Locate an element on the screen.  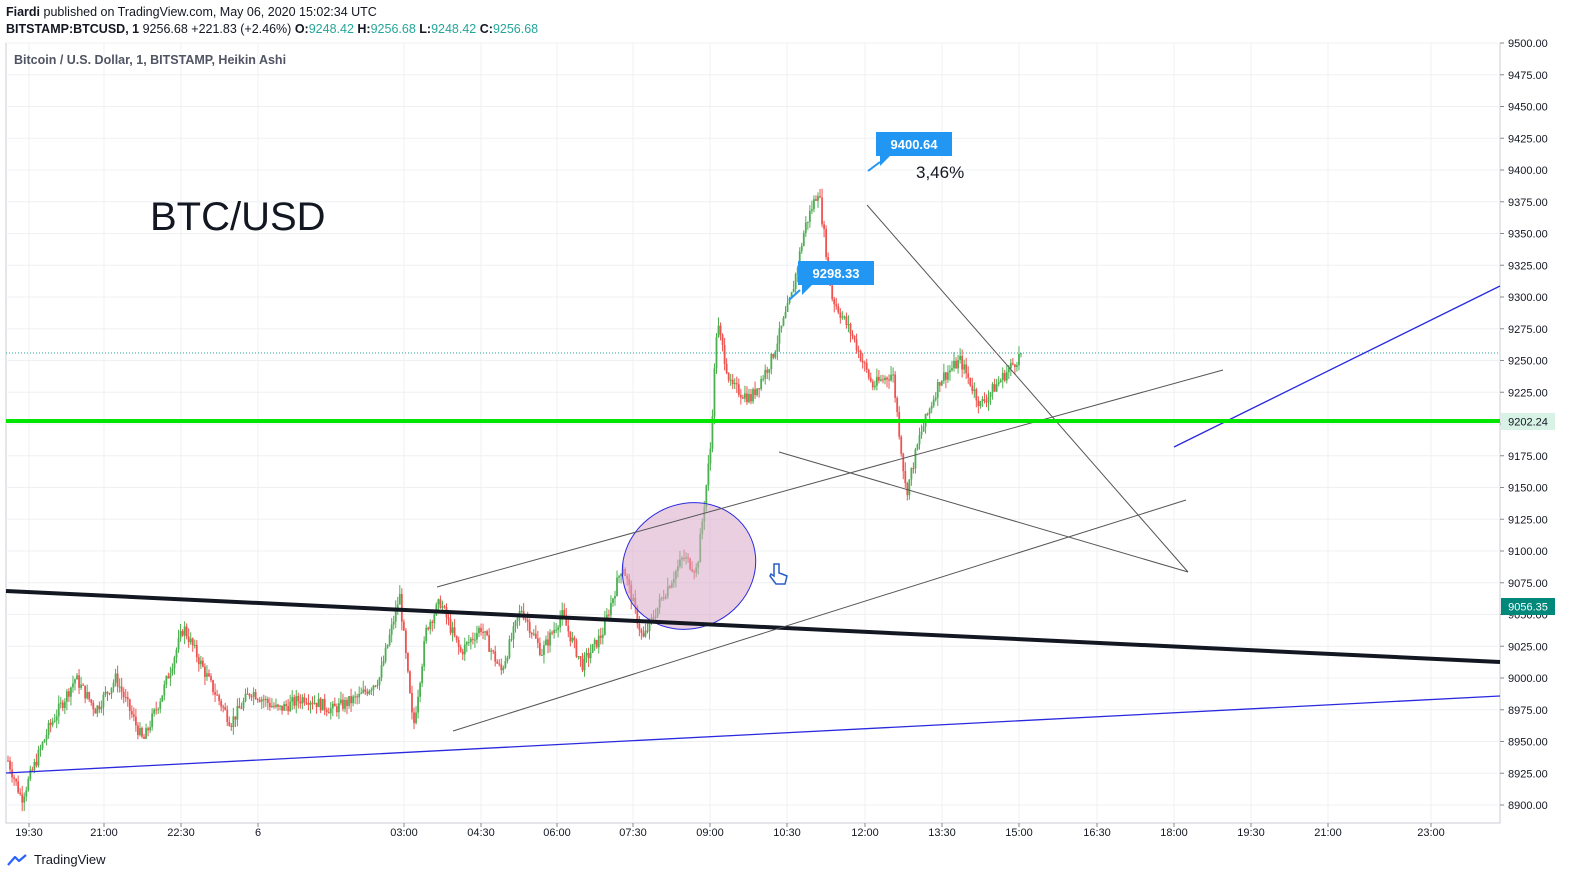
big-label: BTC/USD is located at coordinates (238, 217).